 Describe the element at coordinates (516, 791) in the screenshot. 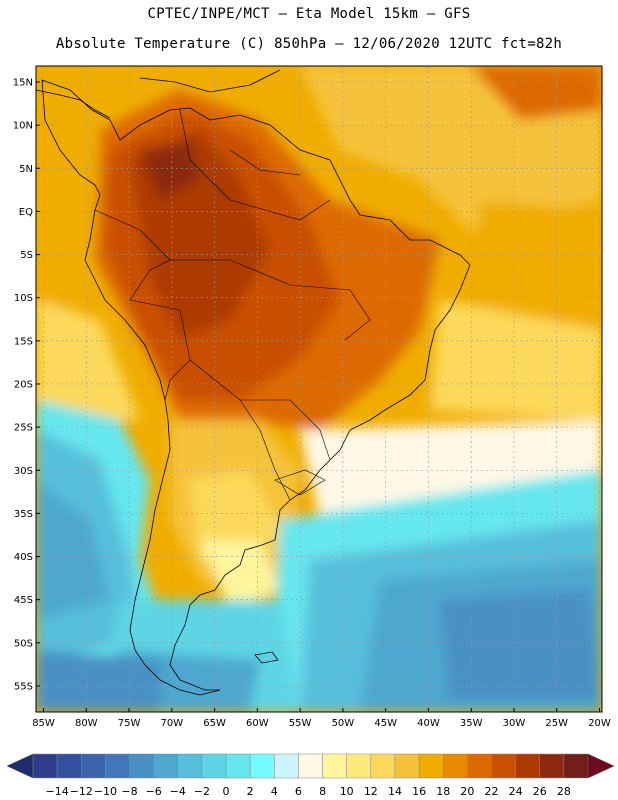

I see `colorbar-label: 24` at that location.